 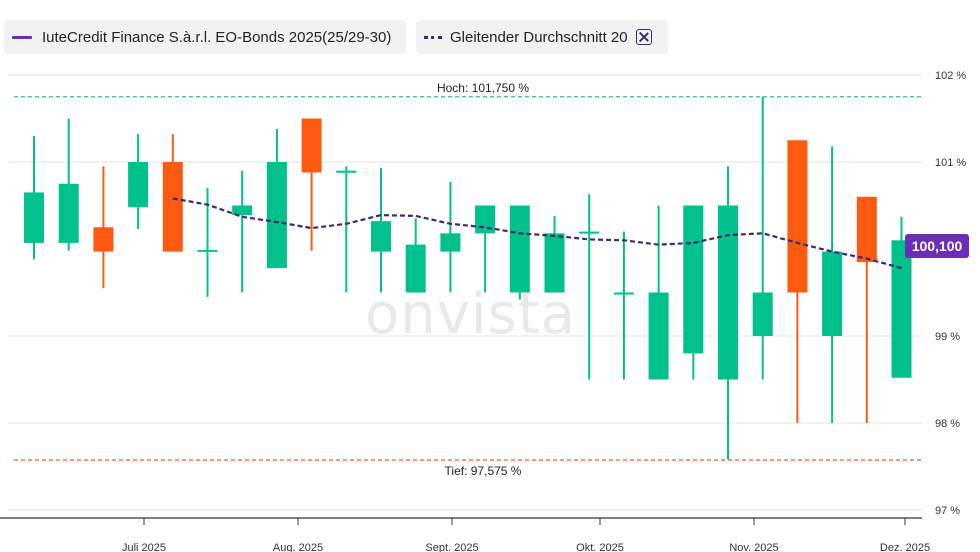 What do you see at coordinates (539, 37) in the screenshot?
I see `legend-label-moving-average: Gleitender Durchschnitt 20` at bounding box center [539, 37].